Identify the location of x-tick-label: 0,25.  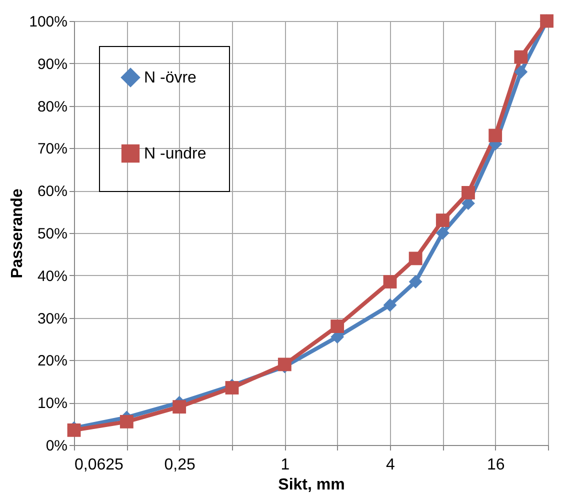
(180, 465).